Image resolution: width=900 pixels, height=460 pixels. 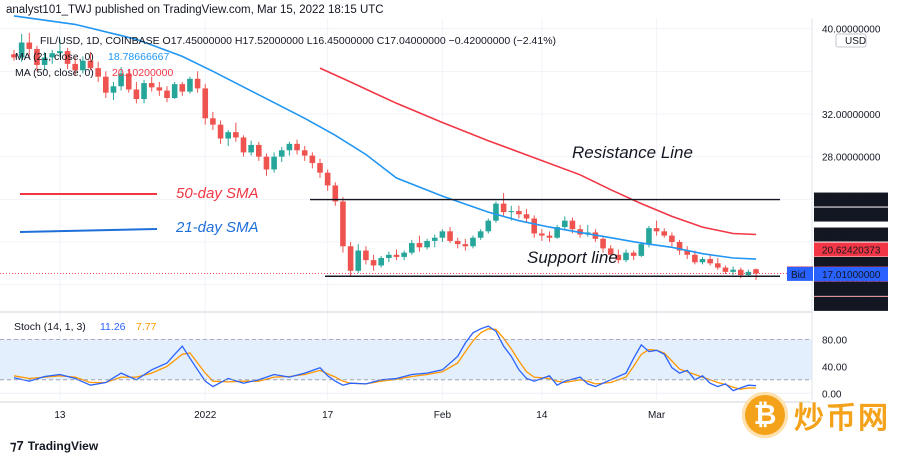 I want to click on sma50-annotation: 50-day SMA, so click(x=217, y=193).